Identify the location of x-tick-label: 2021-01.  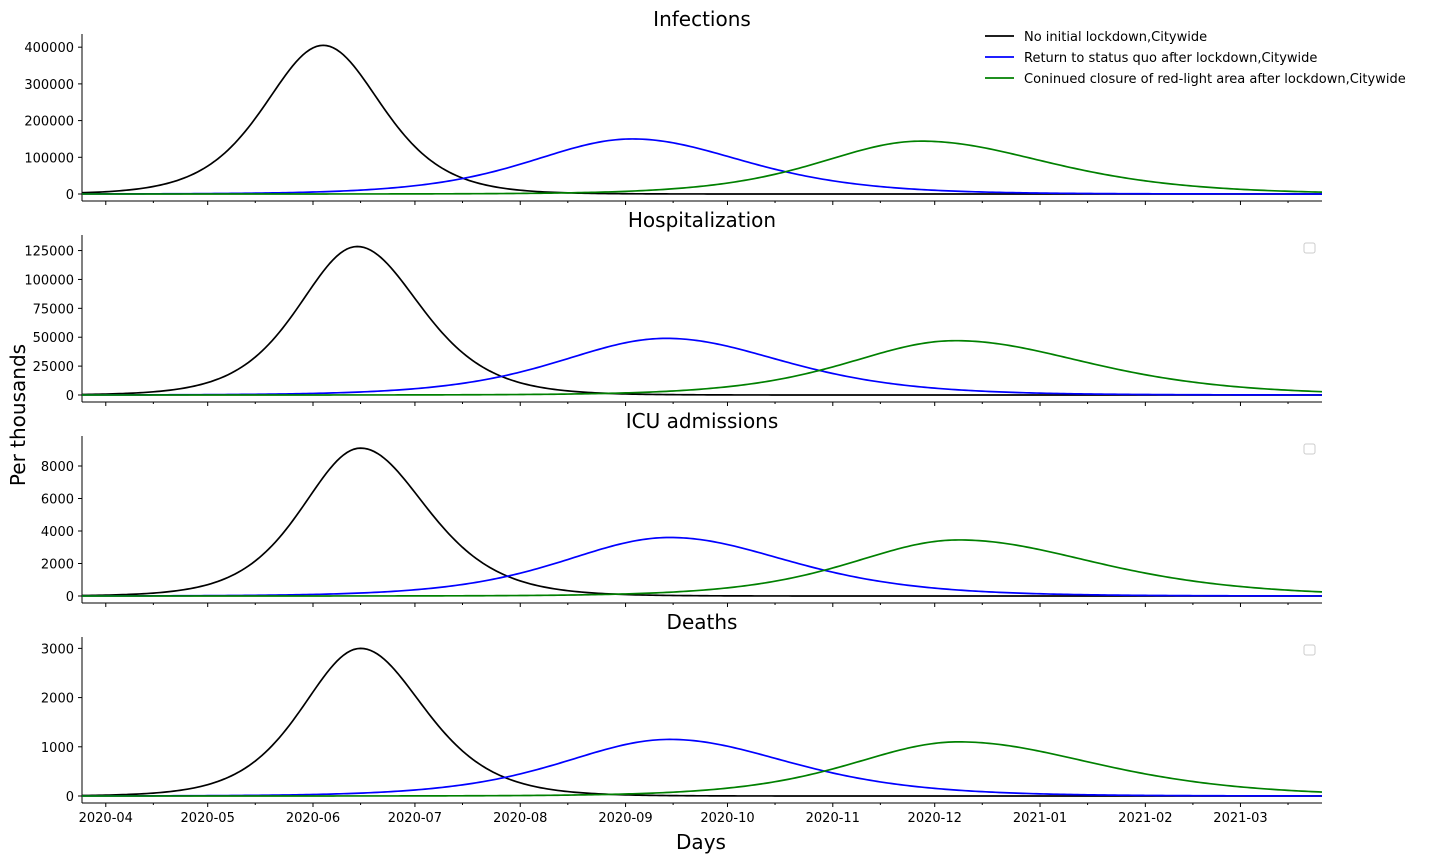
(1040, 818).